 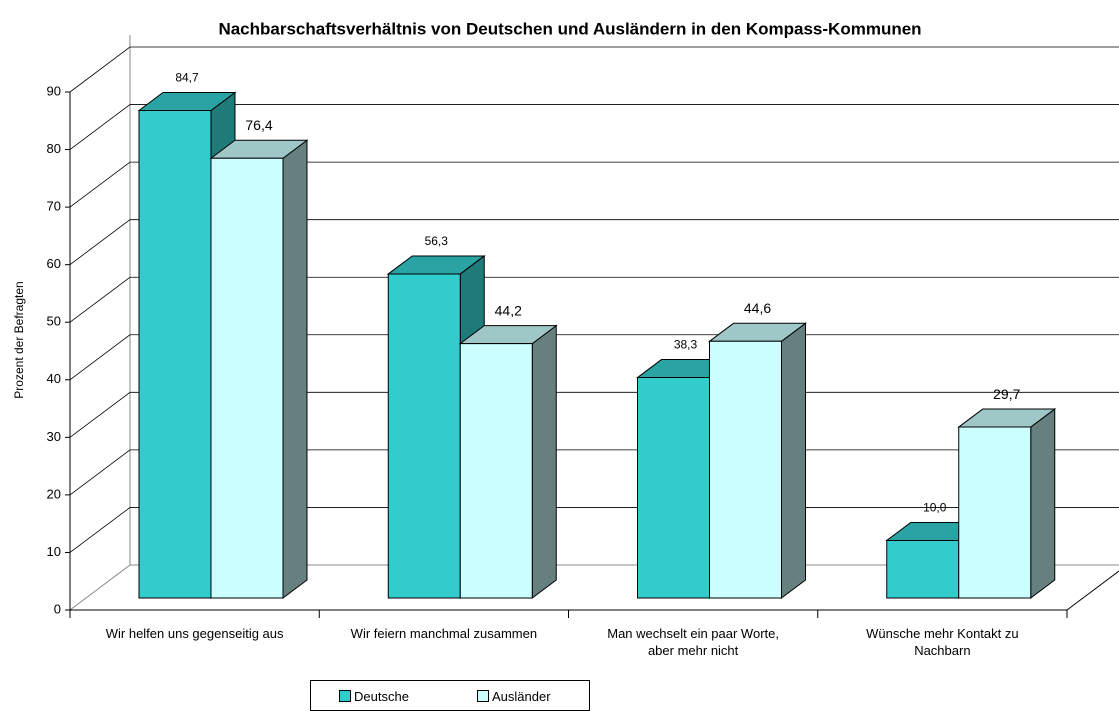 I want to click on value-label: 84,7, so click(x=187, y=78).